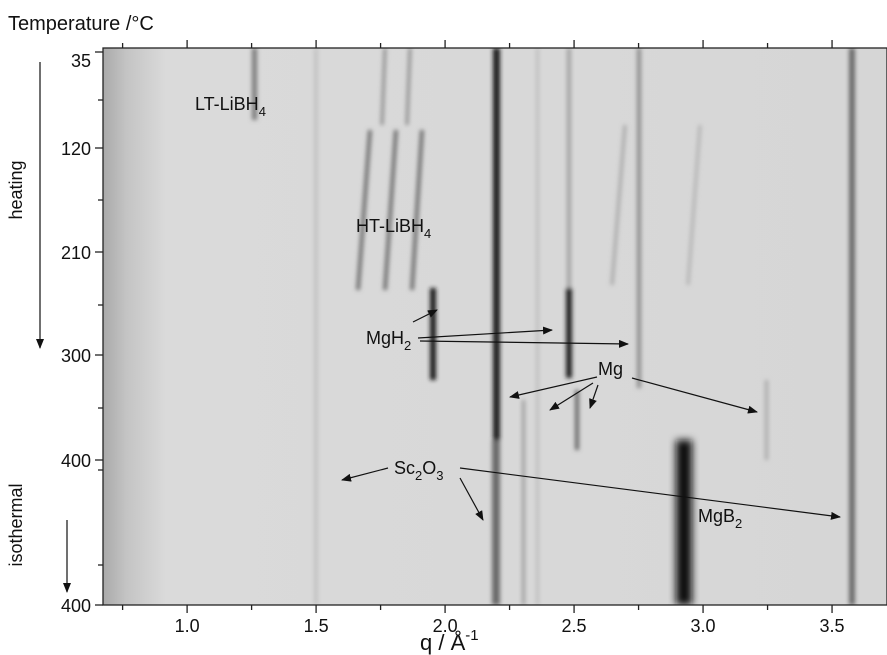  Describe the element at coordinates (316, 626) in the screenshot. I see `x-tick-label: 1.5` at that location.